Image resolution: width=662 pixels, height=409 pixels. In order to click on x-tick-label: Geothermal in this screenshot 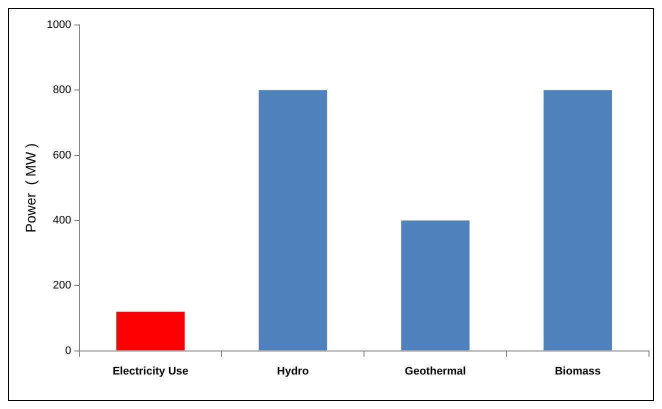, I will do `click(435, 371)`.